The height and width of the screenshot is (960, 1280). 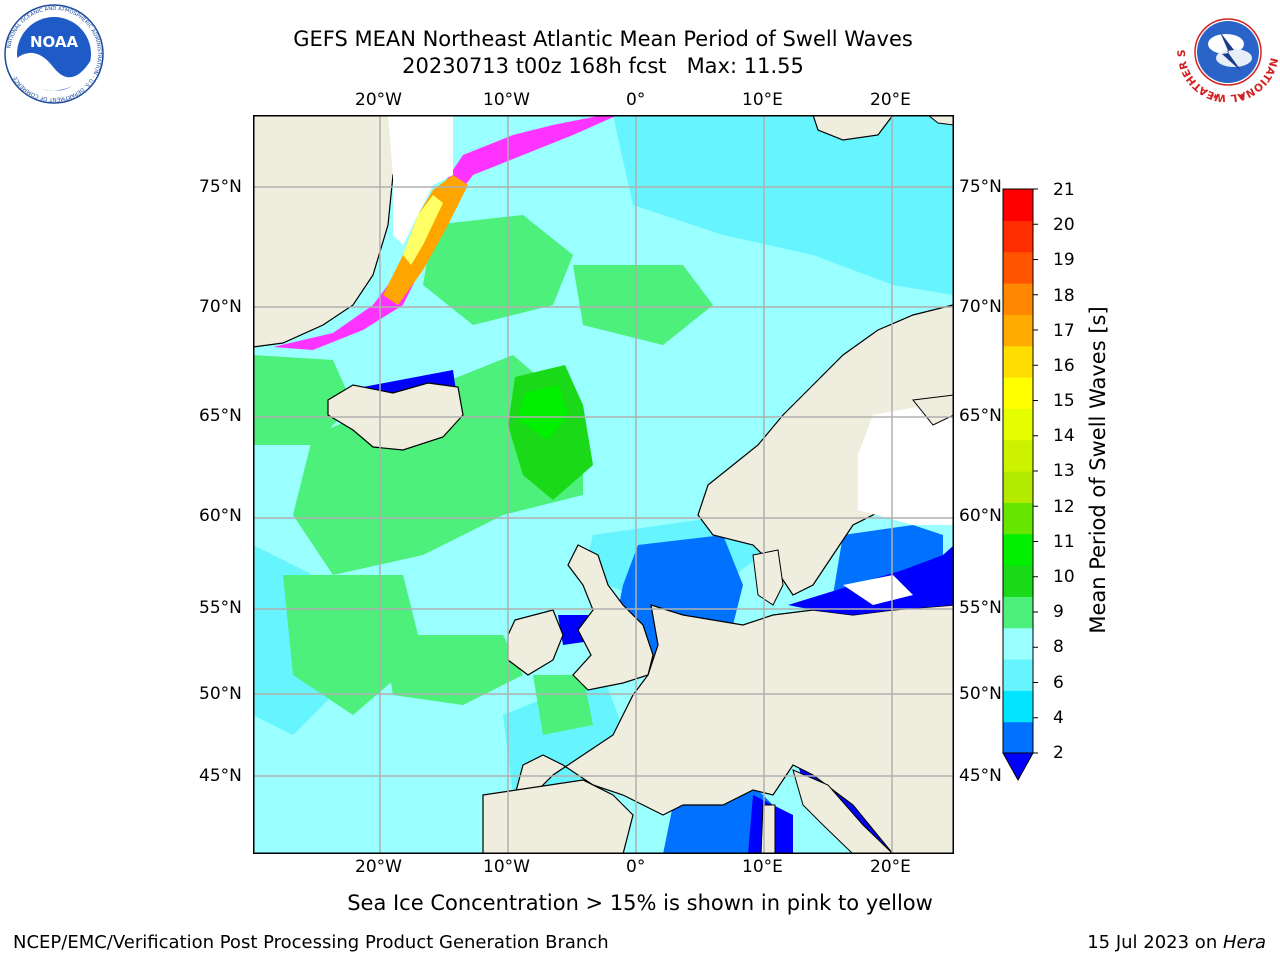 What do you see at coordinates (220, 307) in the screenshot?
I see `lat-label-left-70n: 70°N` at bounding box center [220, 307].